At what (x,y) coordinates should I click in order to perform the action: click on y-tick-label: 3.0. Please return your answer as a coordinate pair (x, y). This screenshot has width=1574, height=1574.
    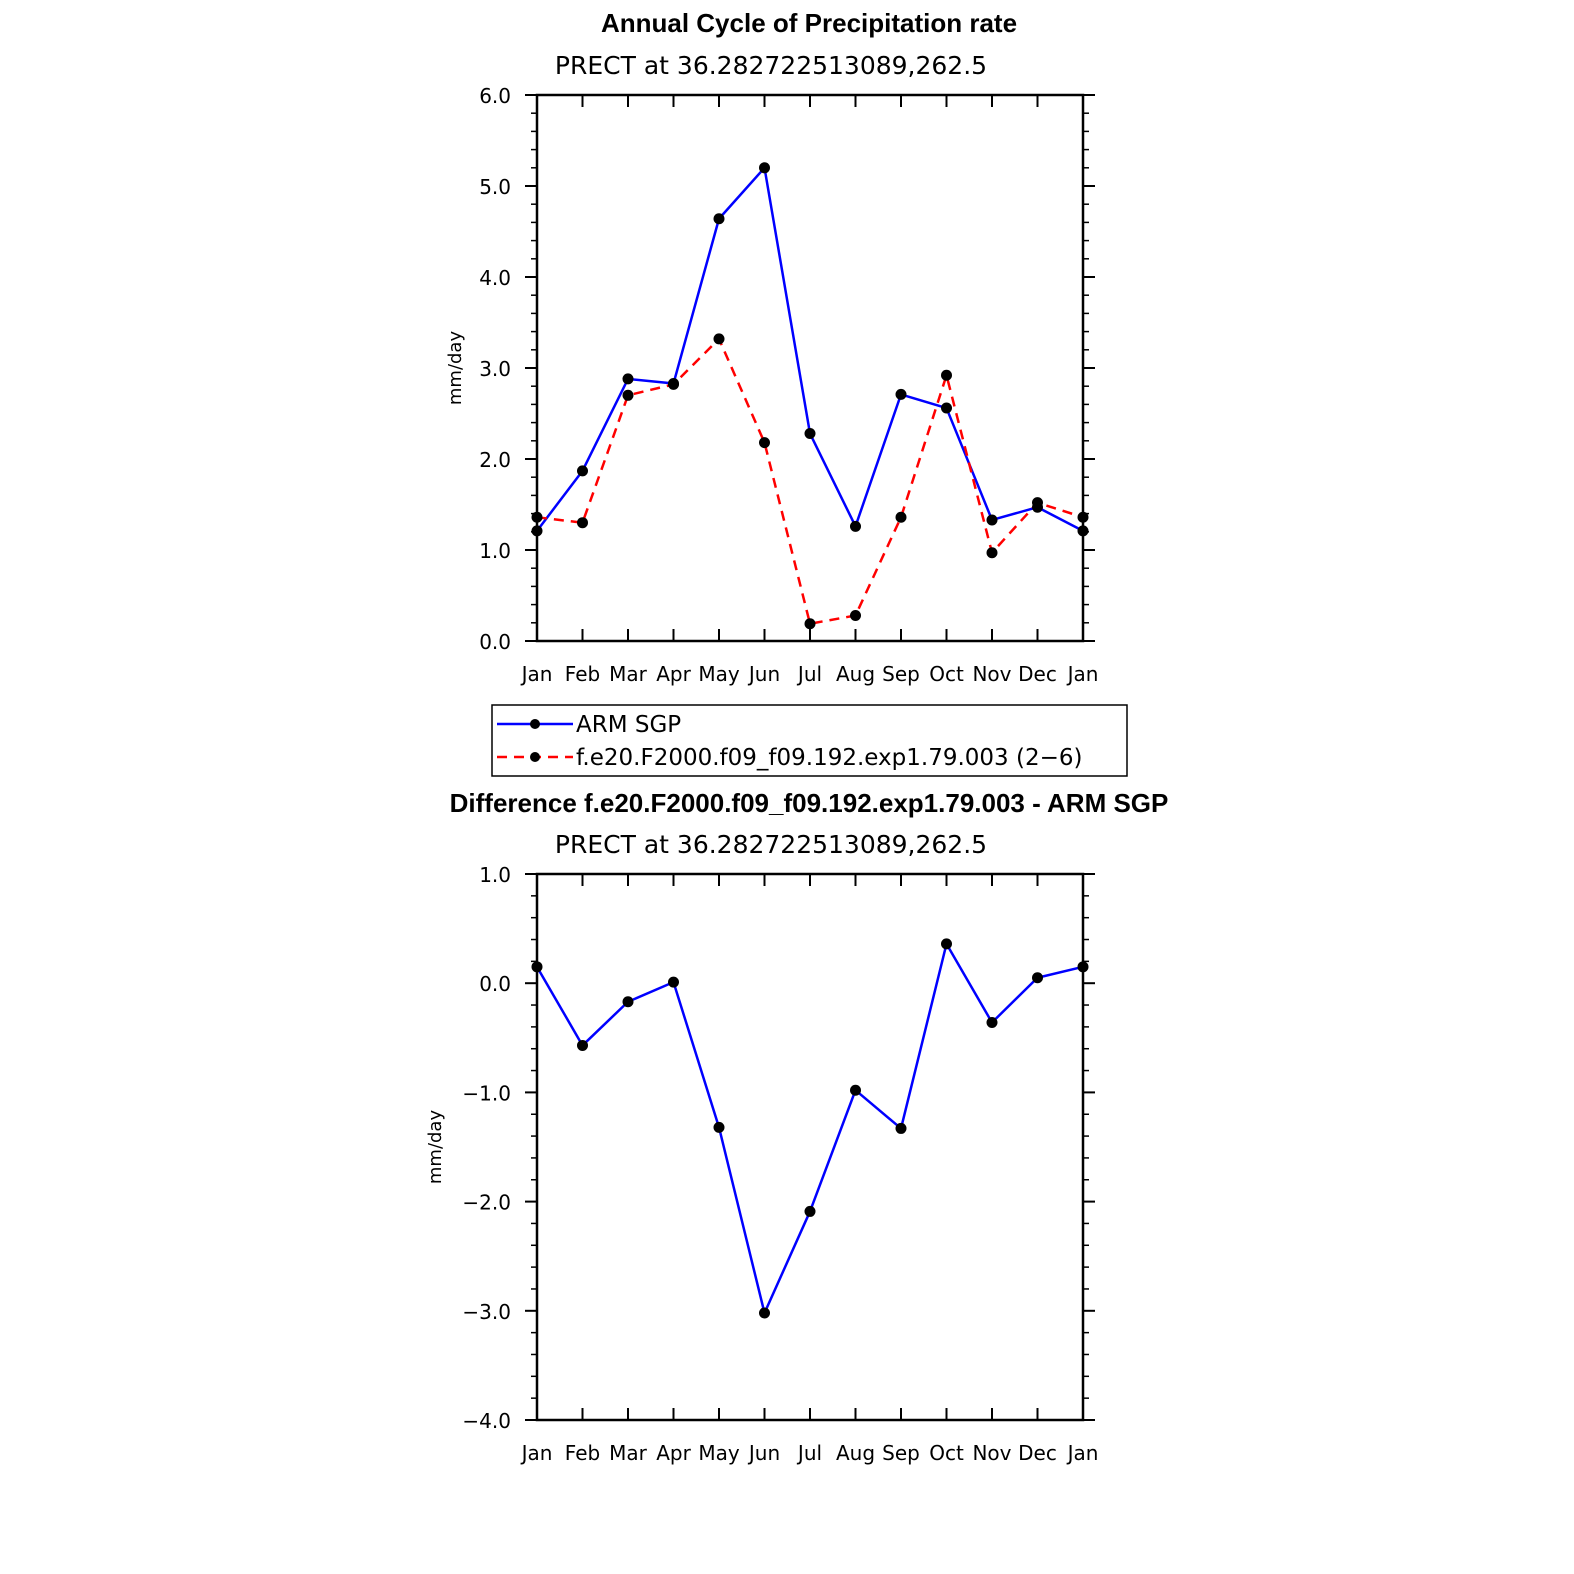
    Looking at the image, I should click on (495, 369).